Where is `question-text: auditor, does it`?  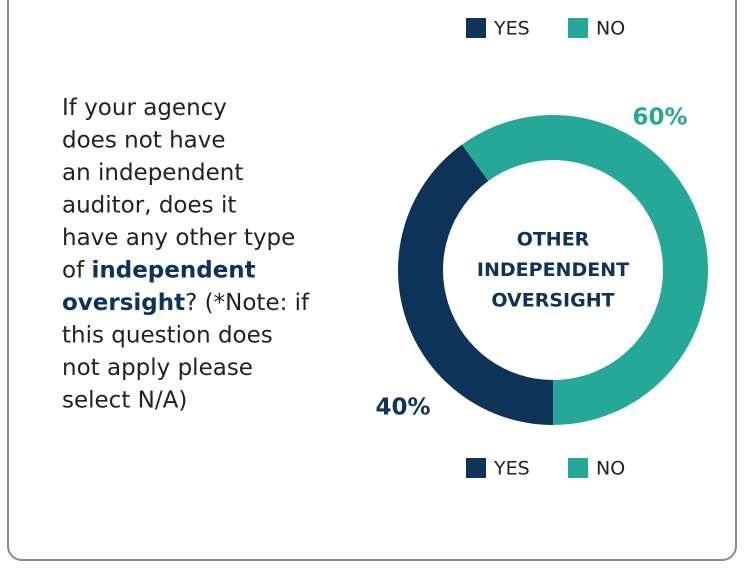
question-text: auditor, does it is located at coordinates (149, 205).